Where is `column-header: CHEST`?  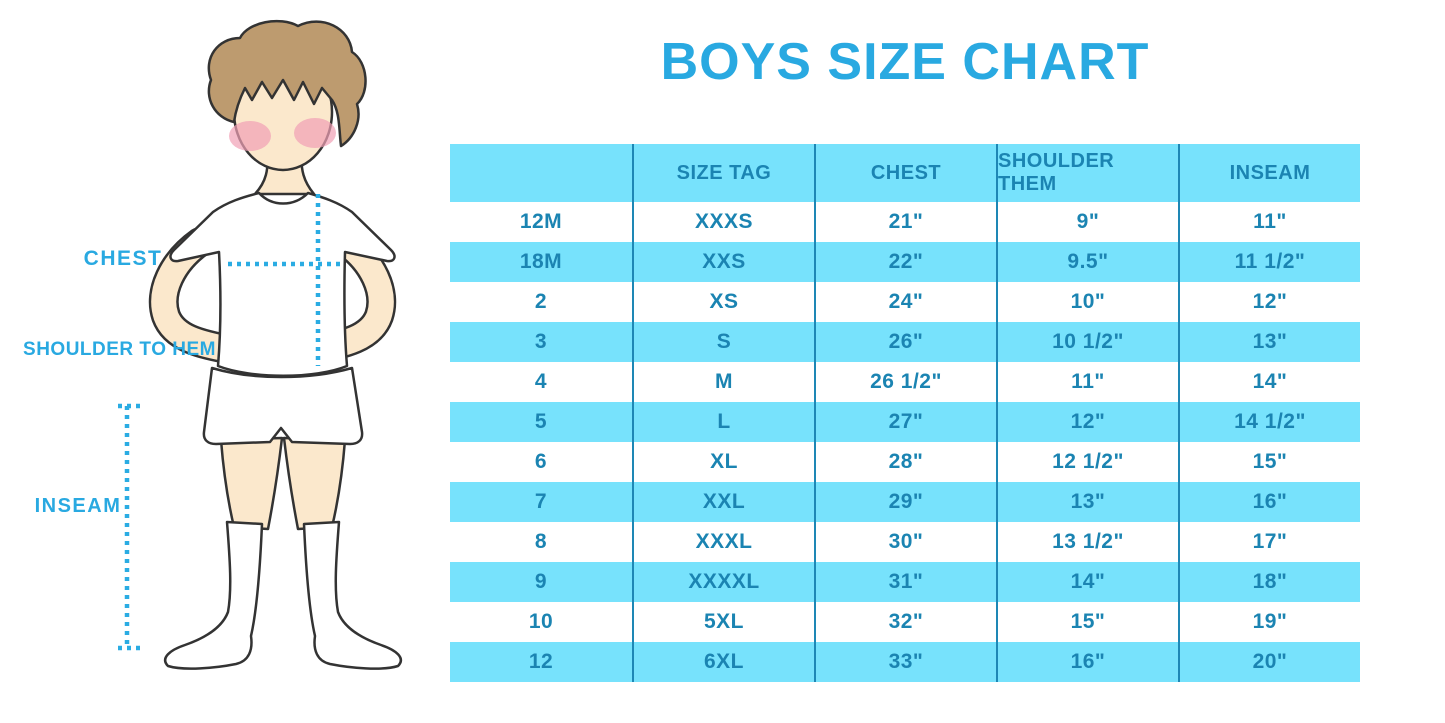
column-header: CHEST is located at coordinates (905, 173).